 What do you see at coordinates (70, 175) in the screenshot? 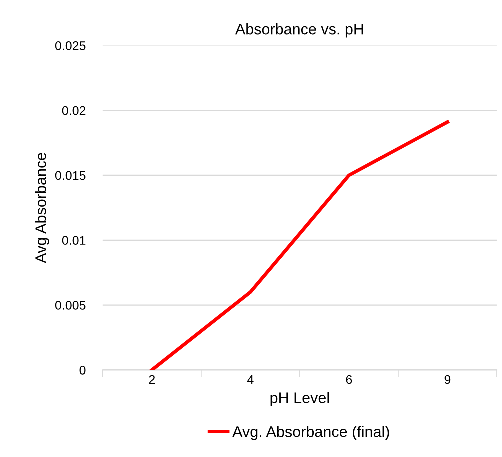
I see `y-tick-label: 0.015` at bounding box center [70, 175].